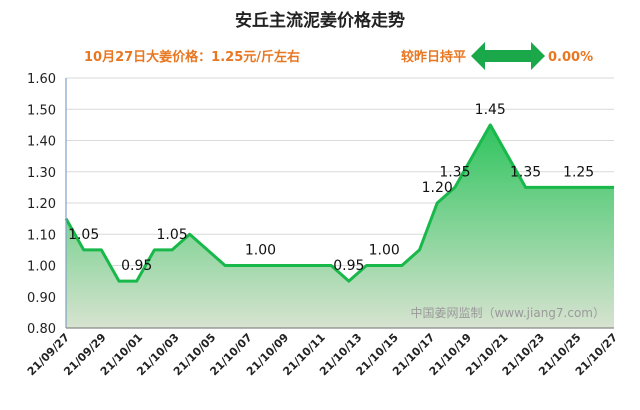  What do you see at coordinates (578, 172) in the screenshot?
I see `data-label: 1.25` at bounding box center [578, 172].